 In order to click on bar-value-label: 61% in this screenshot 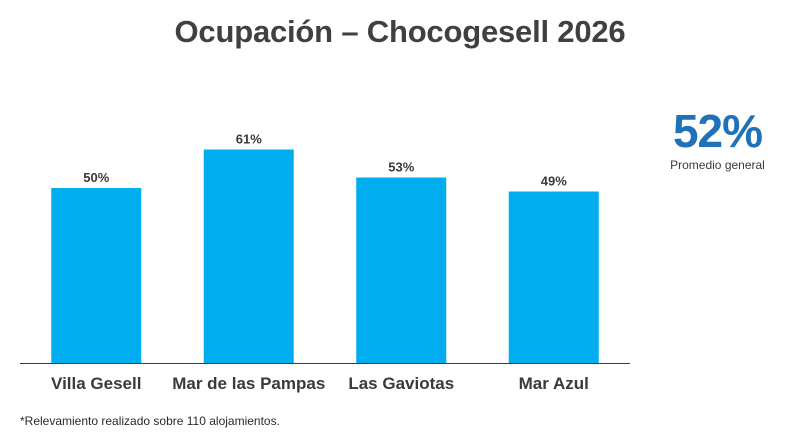, I will do `click(249, 139)`.